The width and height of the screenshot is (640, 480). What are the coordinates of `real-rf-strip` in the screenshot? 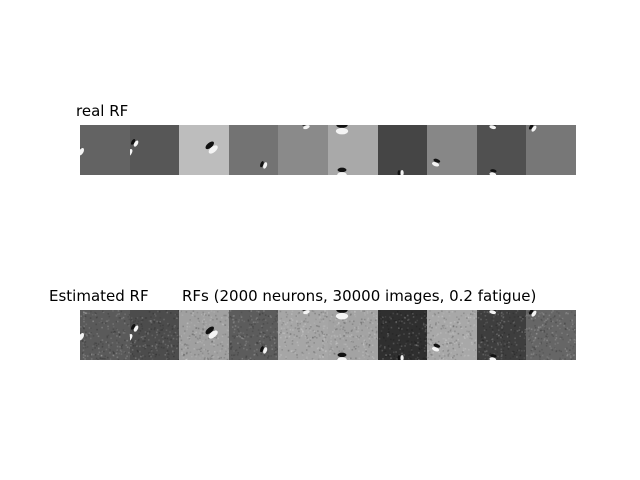 It's located at (328, 150).